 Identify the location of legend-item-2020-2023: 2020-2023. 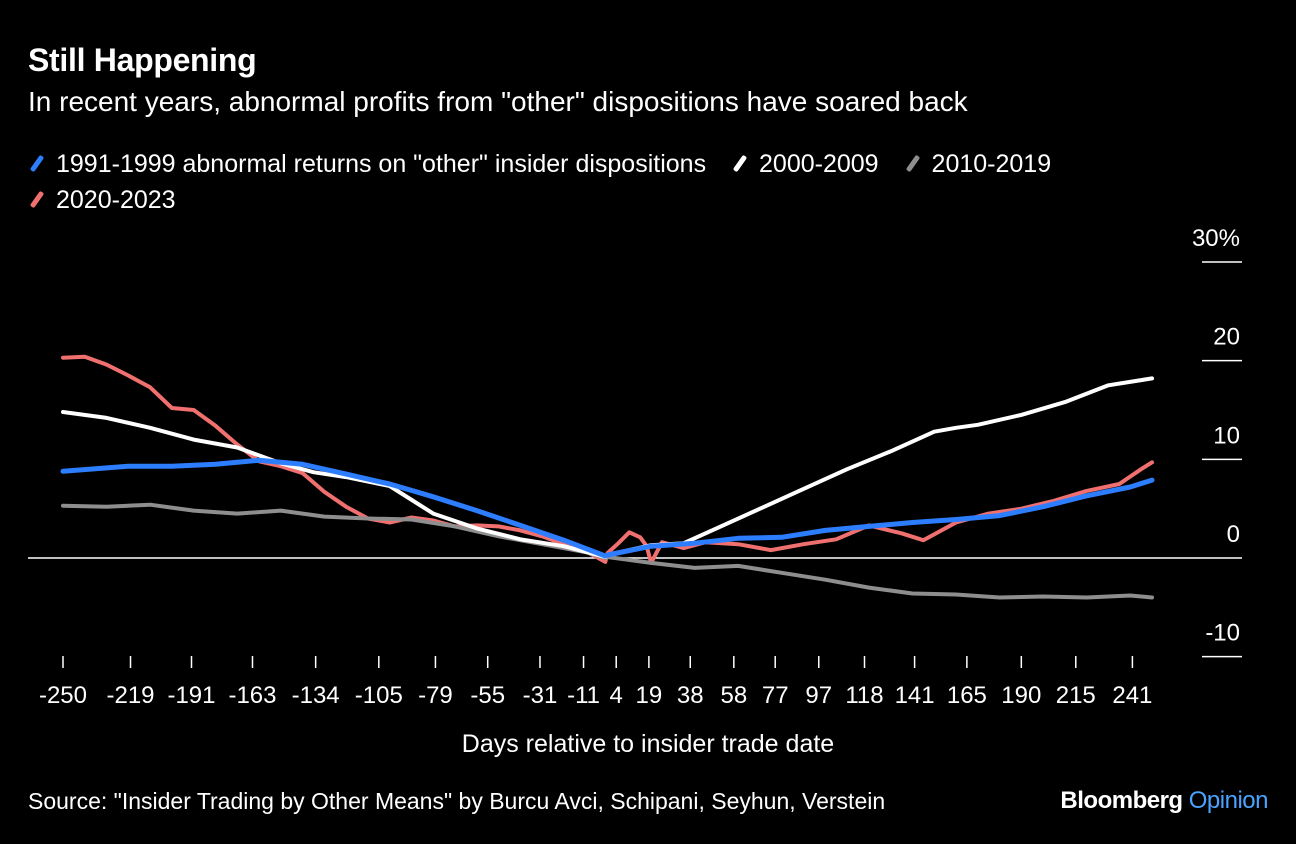
(102, 200).